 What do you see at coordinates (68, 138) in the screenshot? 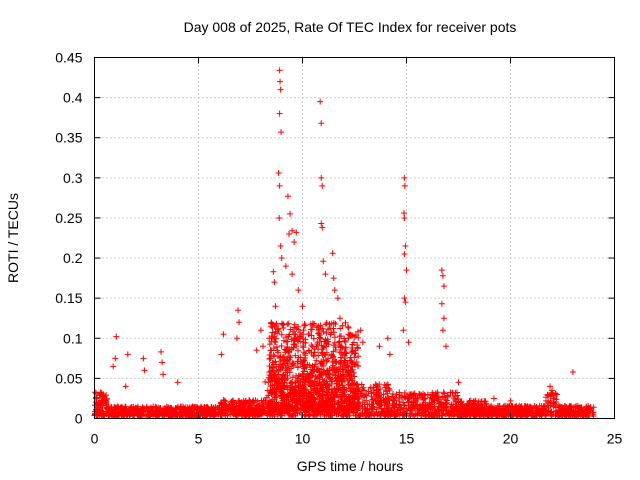
I see `y-tick-label: 0.35` at bounding box center [68, 138].